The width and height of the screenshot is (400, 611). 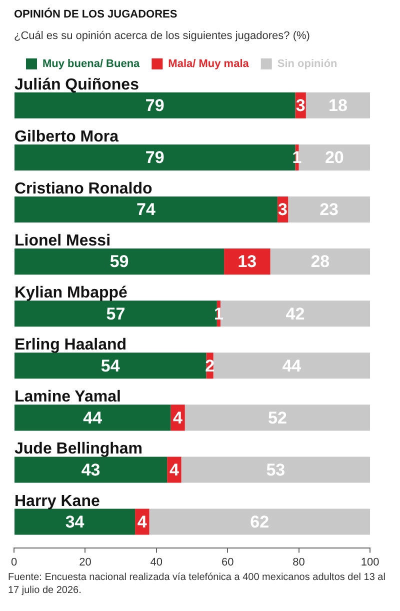 I want to click on data-label: 34, so click(x=75, y=522).